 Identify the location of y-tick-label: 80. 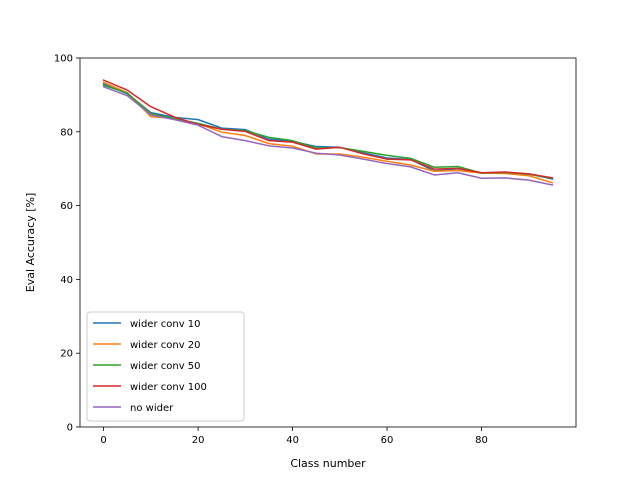
(66, 132).